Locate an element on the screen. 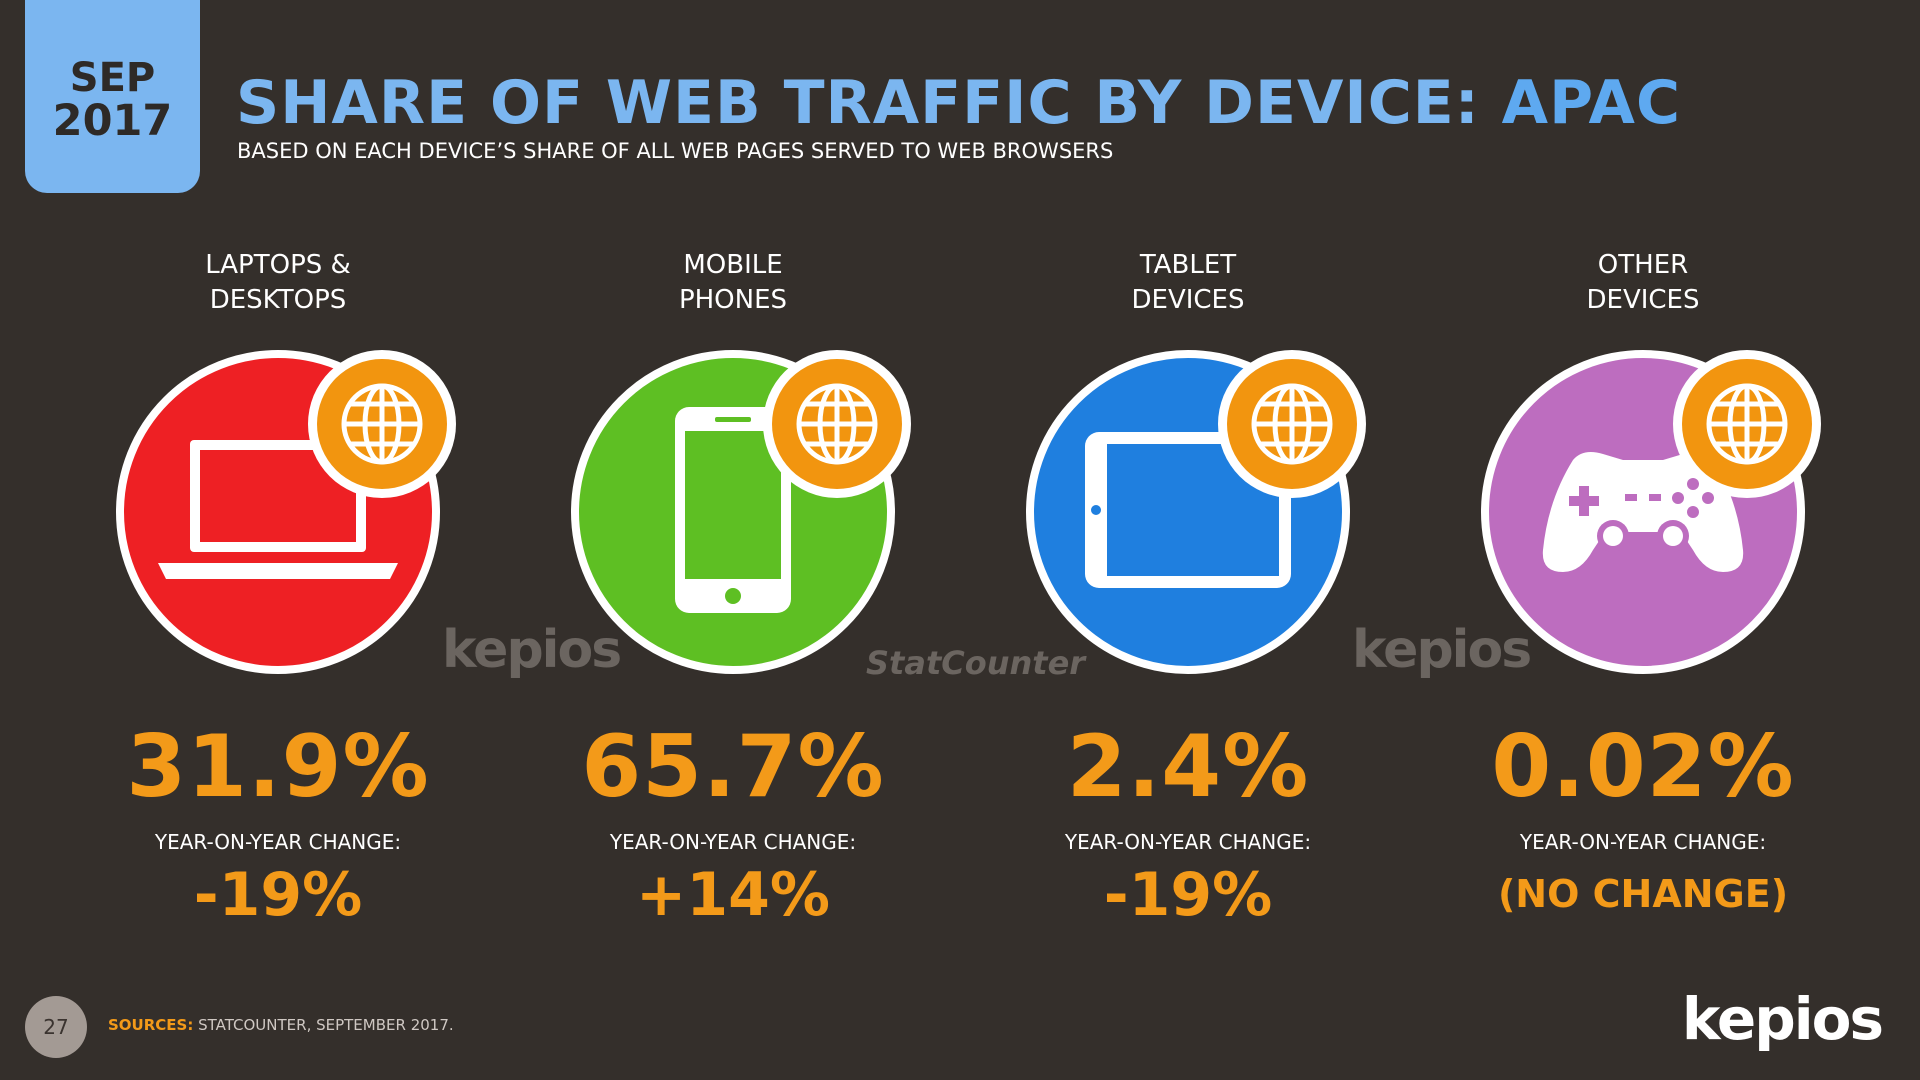 The width and height of the screenshot is (1920, 1080). share-value: 0.02% is located at coordinates (1643, 767).